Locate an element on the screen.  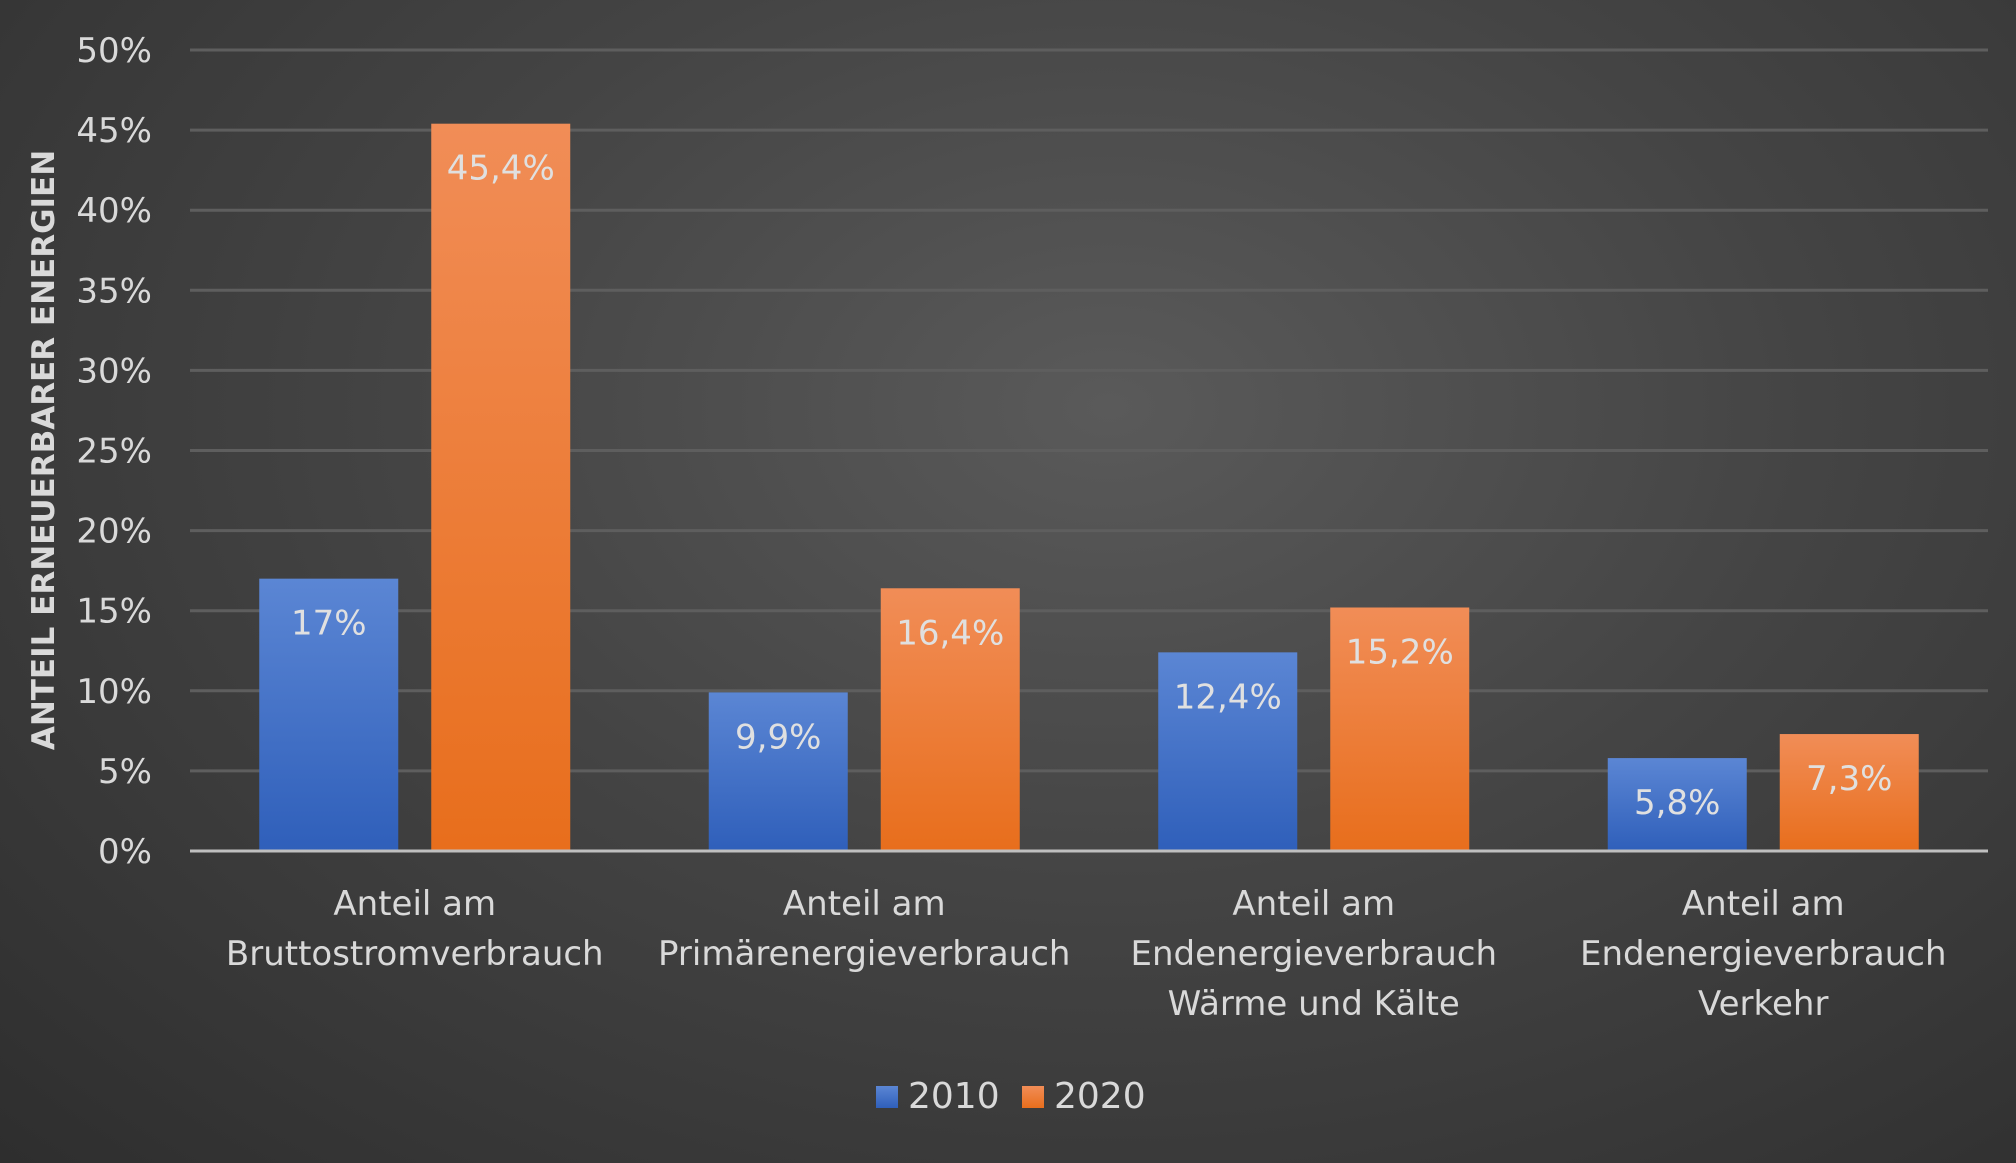
y-tick-label: 45% is located at coordinates (114, 131).